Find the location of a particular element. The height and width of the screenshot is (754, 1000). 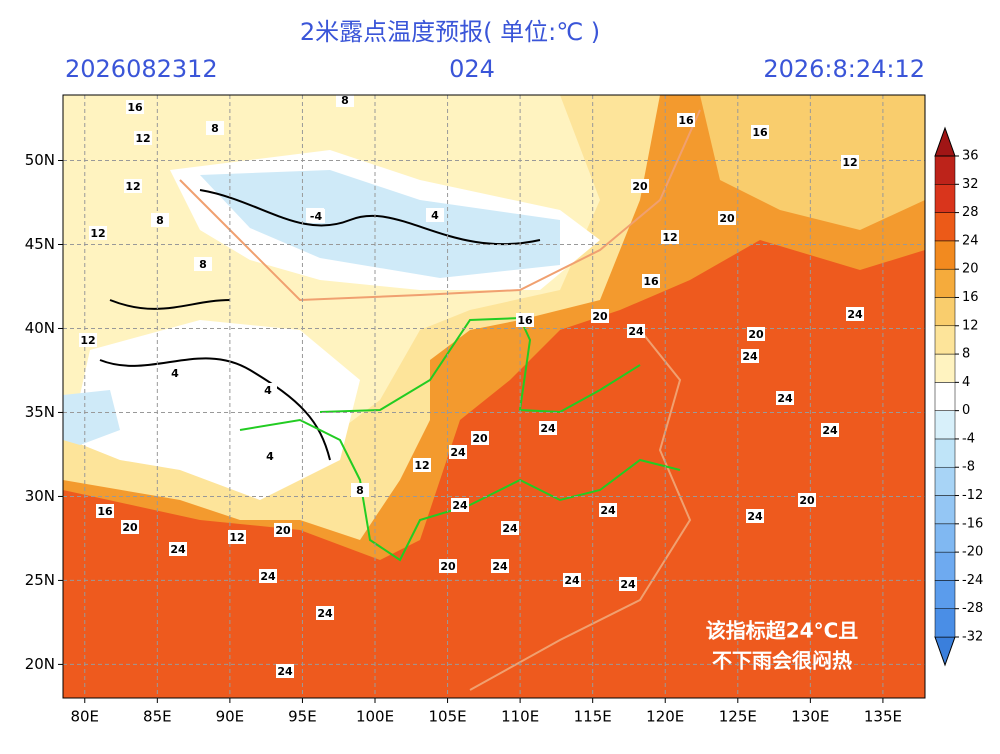

colorbar-label: -16 is located at coordinates (972, 523).